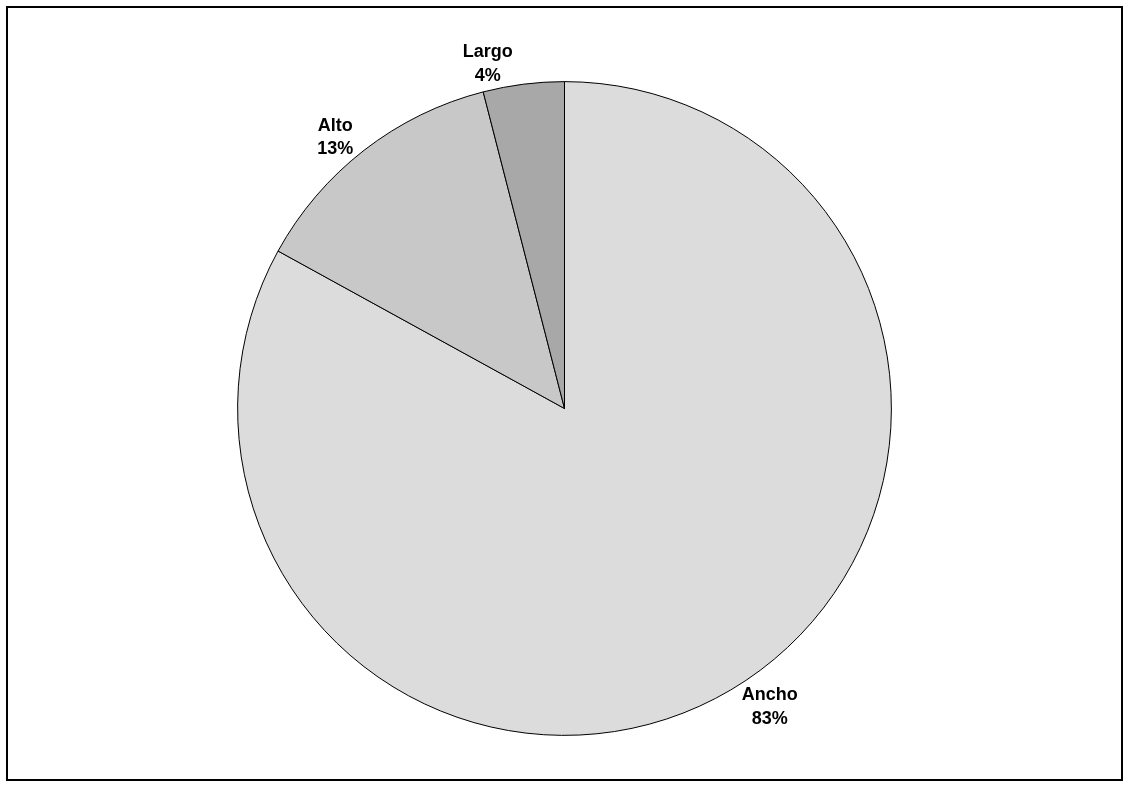 The image size is (1133, 789). I want to click on slice-label: Largo, so click(487, 51).